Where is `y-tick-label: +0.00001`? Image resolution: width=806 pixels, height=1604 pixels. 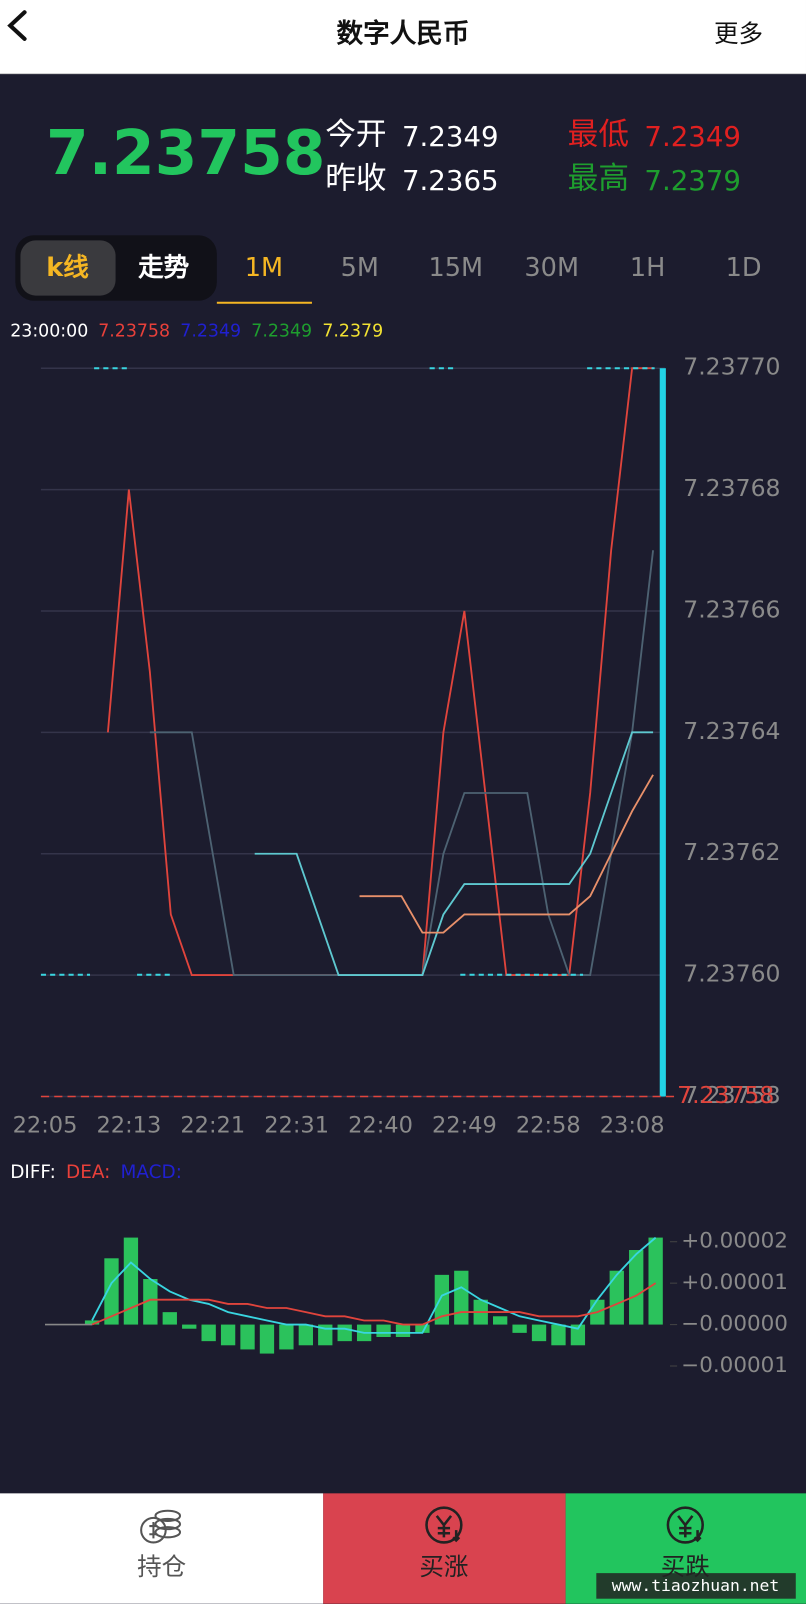
y-tick-label: +0.00001 is located at coordinates (734, 1282).